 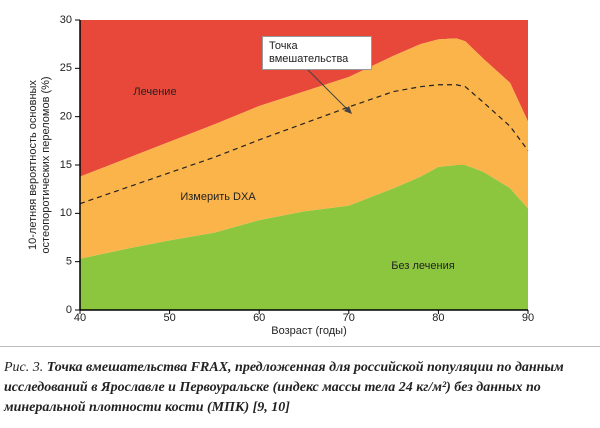 What do you see at coordinates (66, 68) in the screenshot?
I see `y-tick-label: 25` at bounding box center [66, 68].